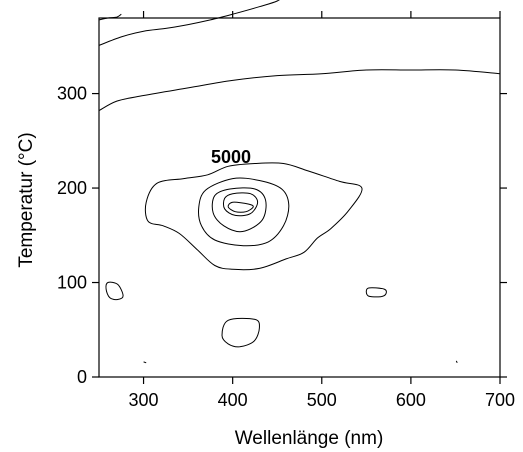 The image size is (523, 452). What do you see at coordinates (72, 188) in the screenshot?
I see `y-tick-label-200: 200` at bounding box center [72, 188].